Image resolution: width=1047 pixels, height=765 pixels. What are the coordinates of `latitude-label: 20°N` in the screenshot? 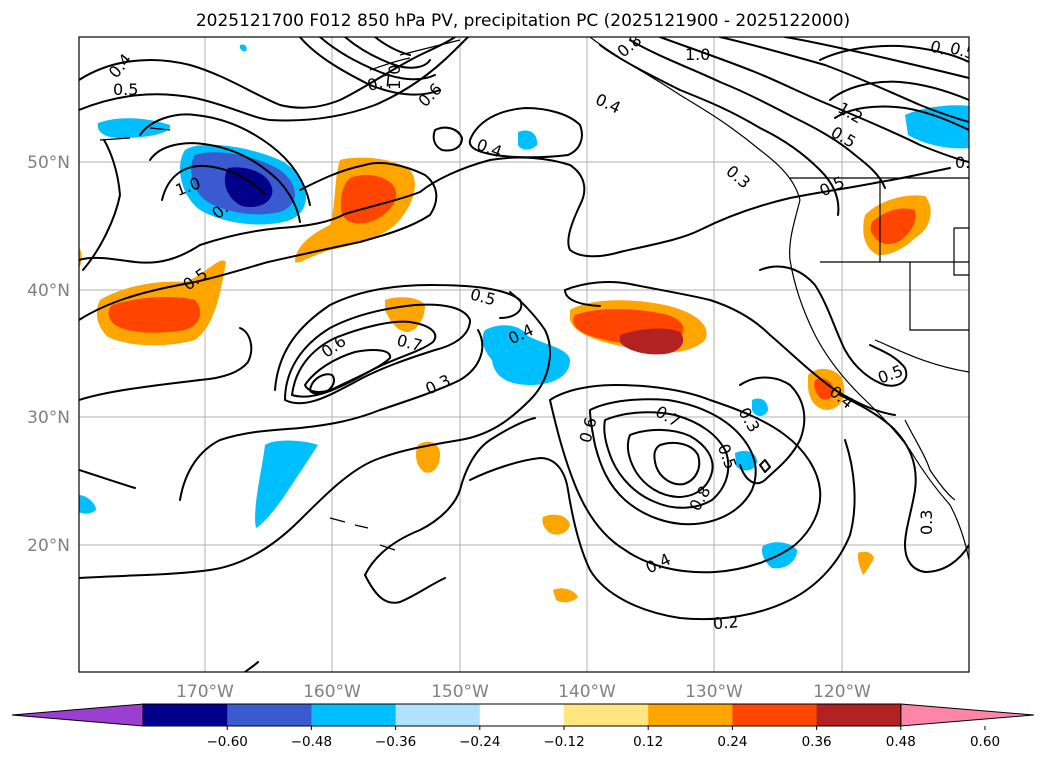 It's located at (48, 546).